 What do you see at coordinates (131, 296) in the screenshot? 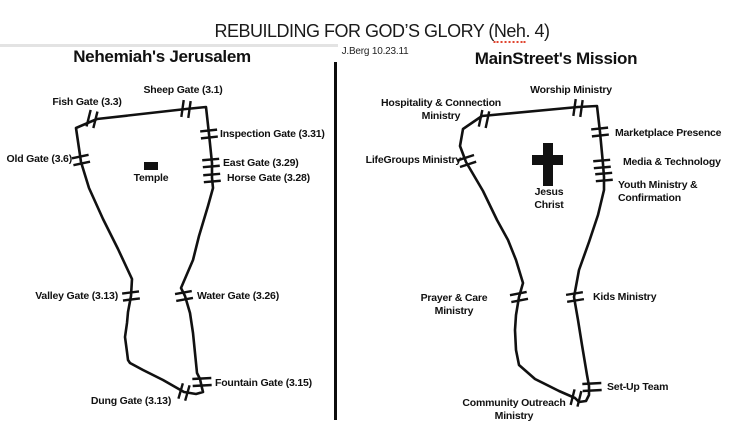
I see `valley-gate-ticks` at bounding box center [131, 296].